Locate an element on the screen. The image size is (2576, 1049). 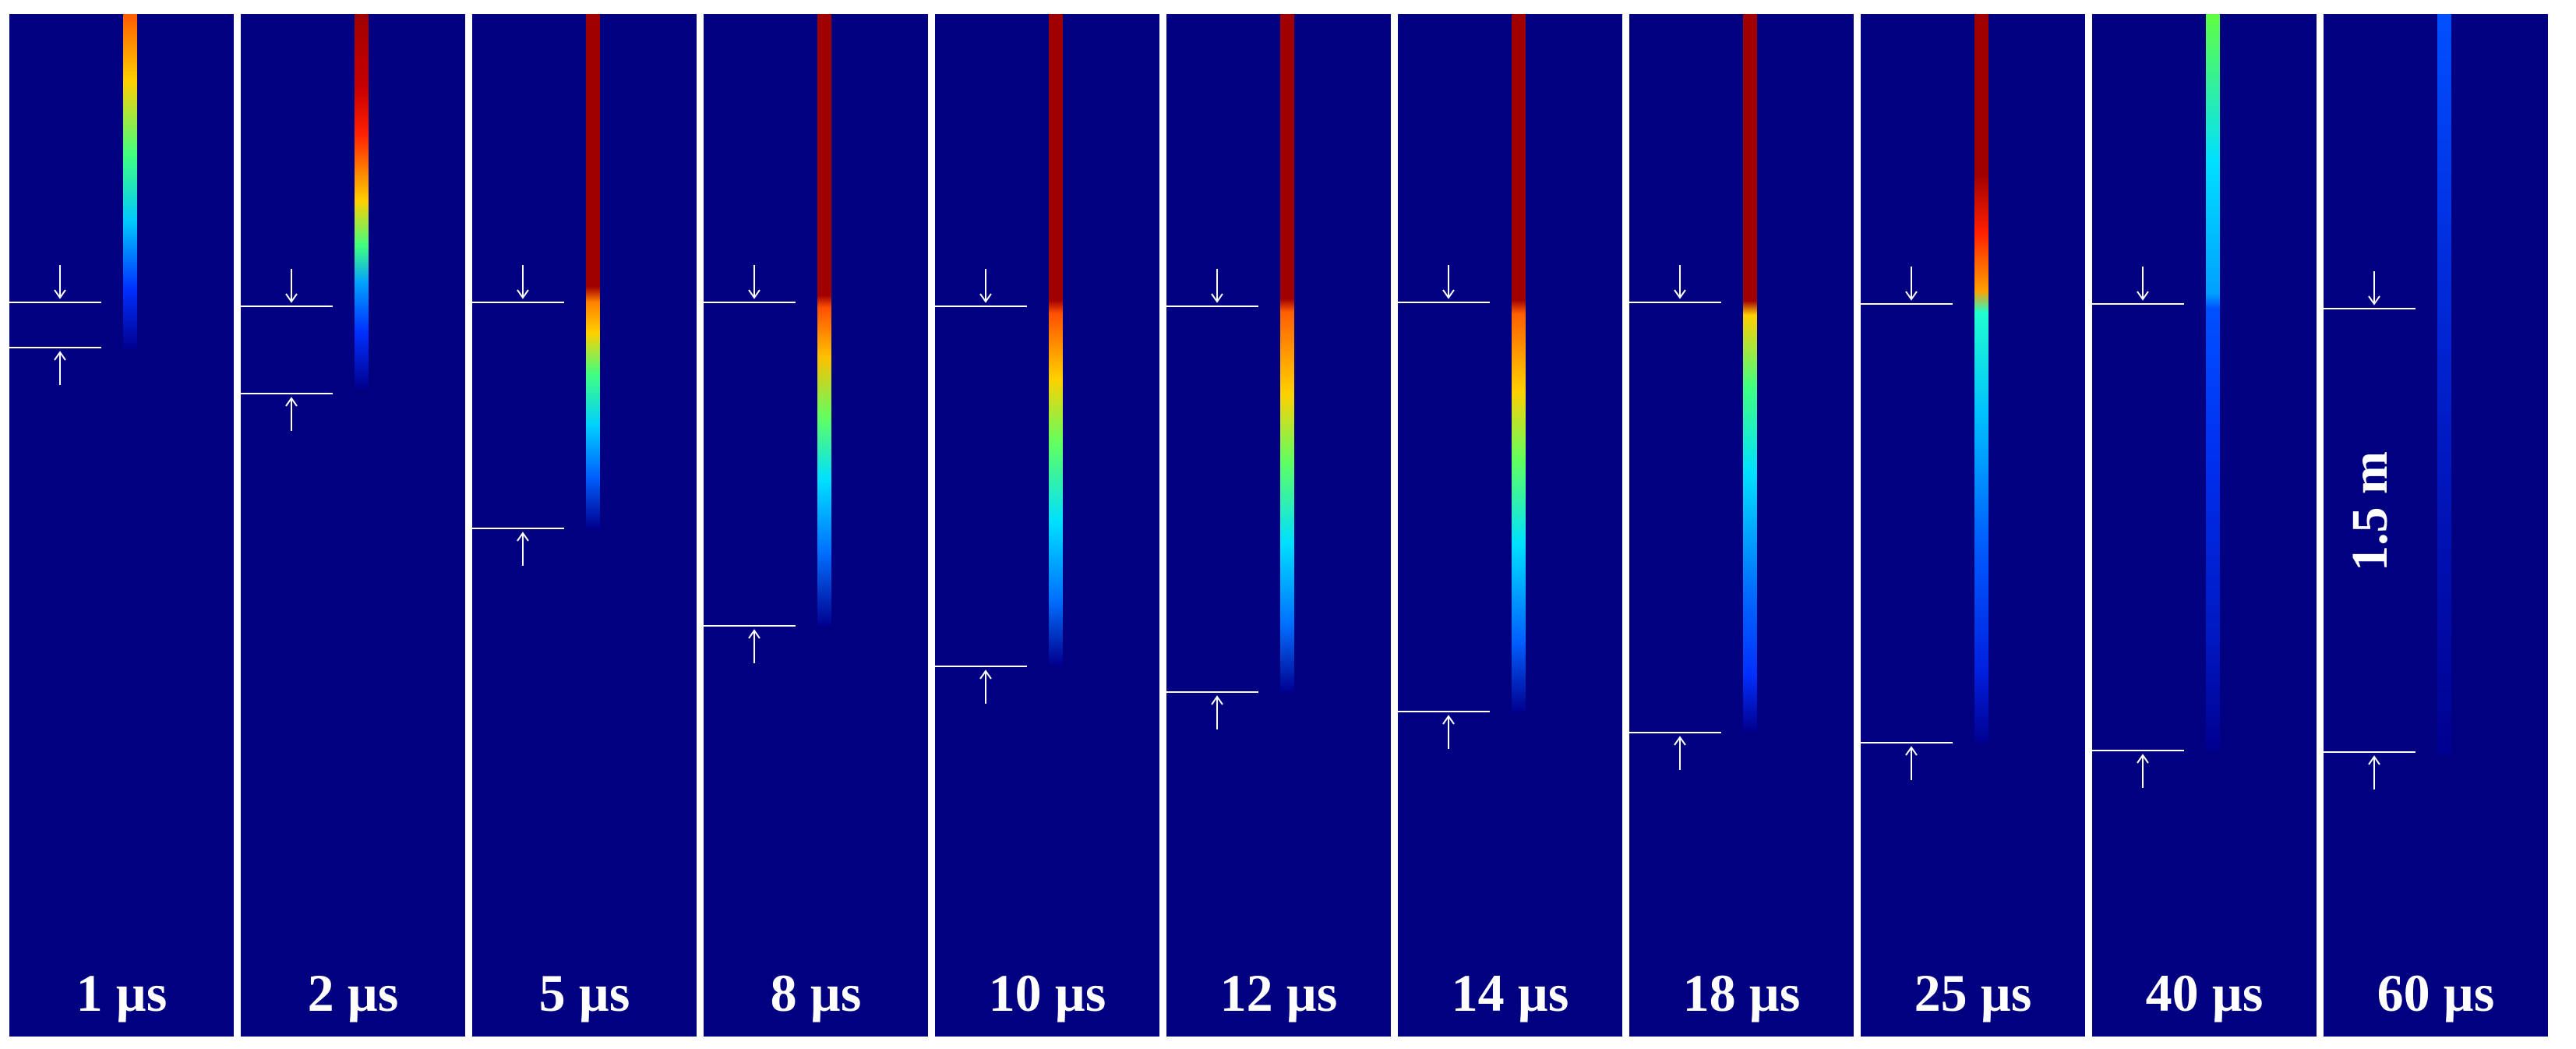
time-label: 40 µs is located at coordinates (2204, 993).